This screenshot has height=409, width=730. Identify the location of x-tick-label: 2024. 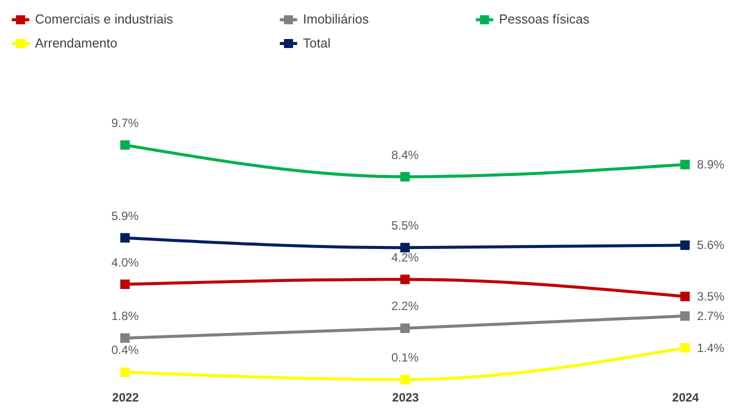
(686, 397).